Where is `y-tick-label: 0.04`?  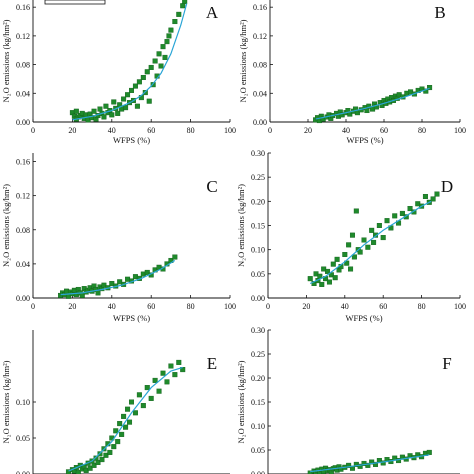
y-tick-label: 0.04 is located at coordinates (23, 264).